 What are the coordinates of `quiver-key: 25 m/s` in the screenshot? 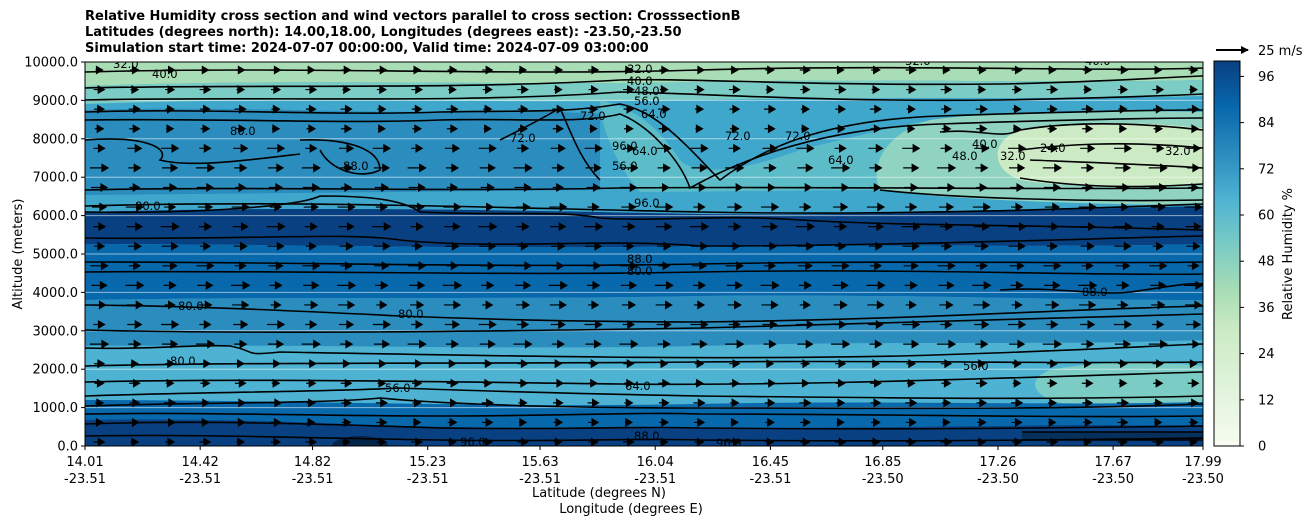 It's located at (1259, 51).